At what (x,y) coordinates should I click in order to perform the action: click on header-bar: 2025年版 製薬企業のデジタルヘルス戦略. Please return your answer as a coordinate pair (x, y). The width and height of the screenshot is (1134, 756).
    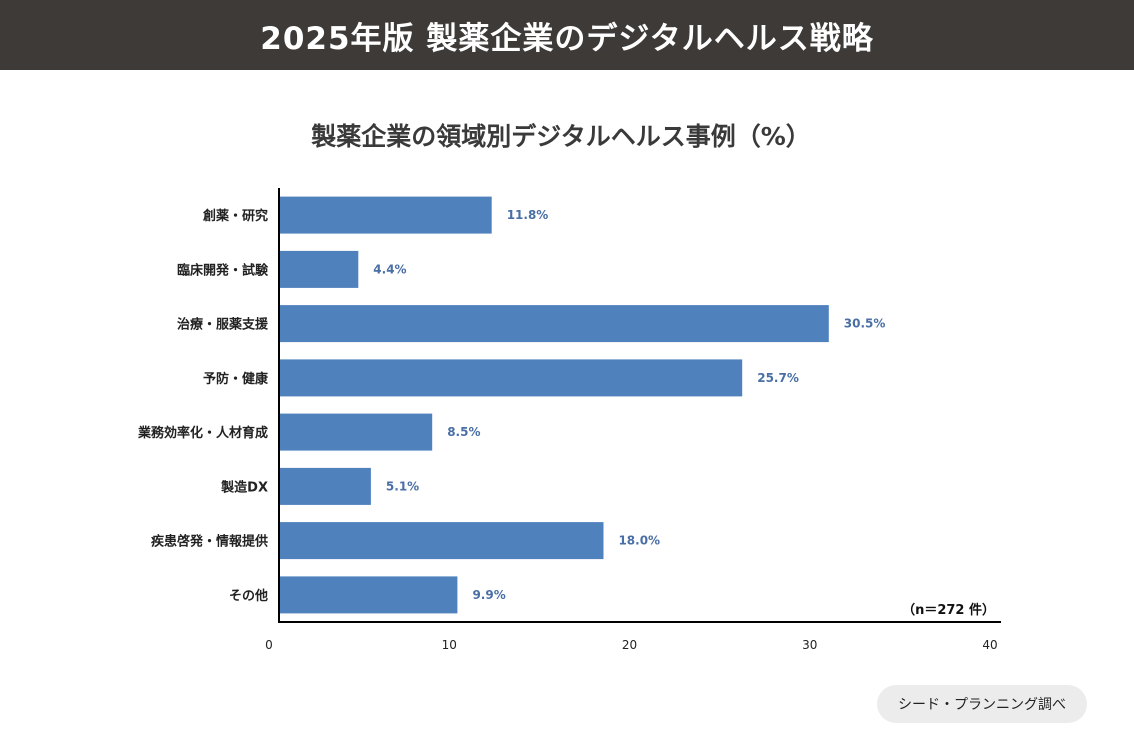
    Looking at the image, I should click on (567, 35).